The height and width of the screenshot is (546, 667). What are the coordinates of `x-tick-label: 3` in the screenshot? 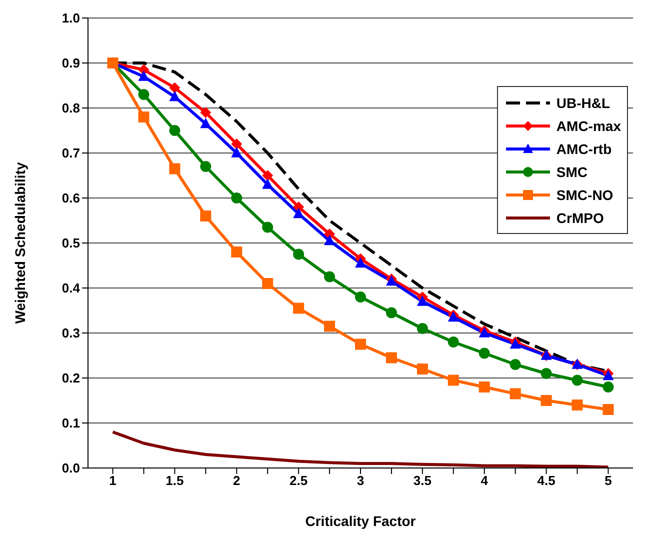 It's located at (360, 480).